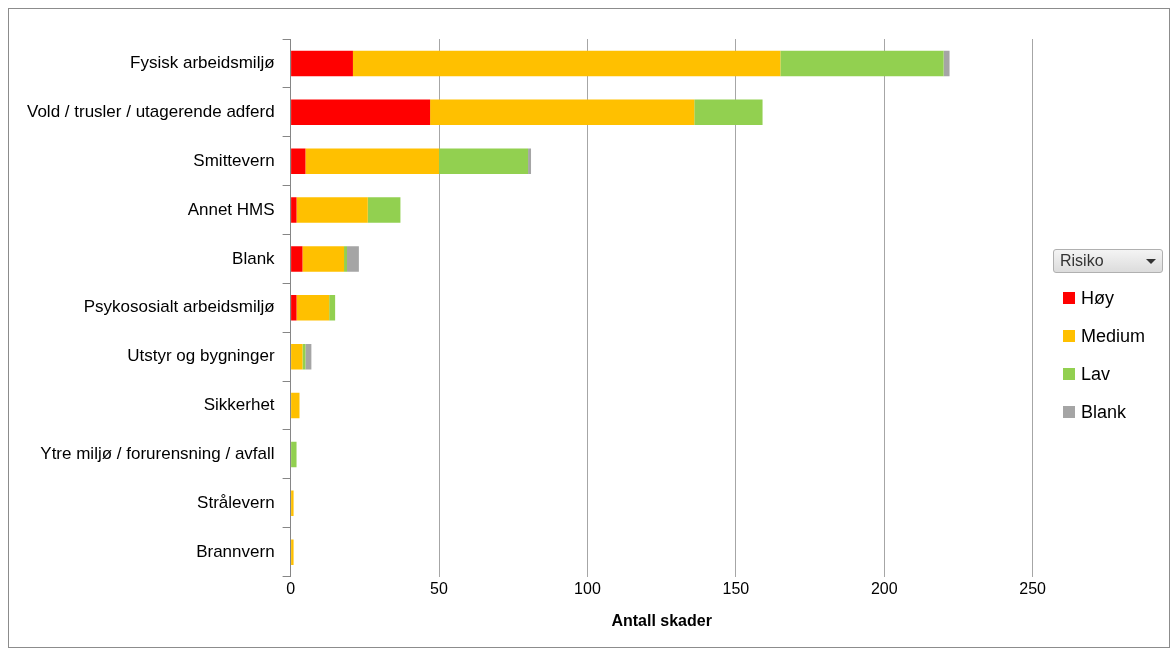 This screenshot has height=648, width=1176. I want to click on x-tick-label: 0, so click(291, 588).